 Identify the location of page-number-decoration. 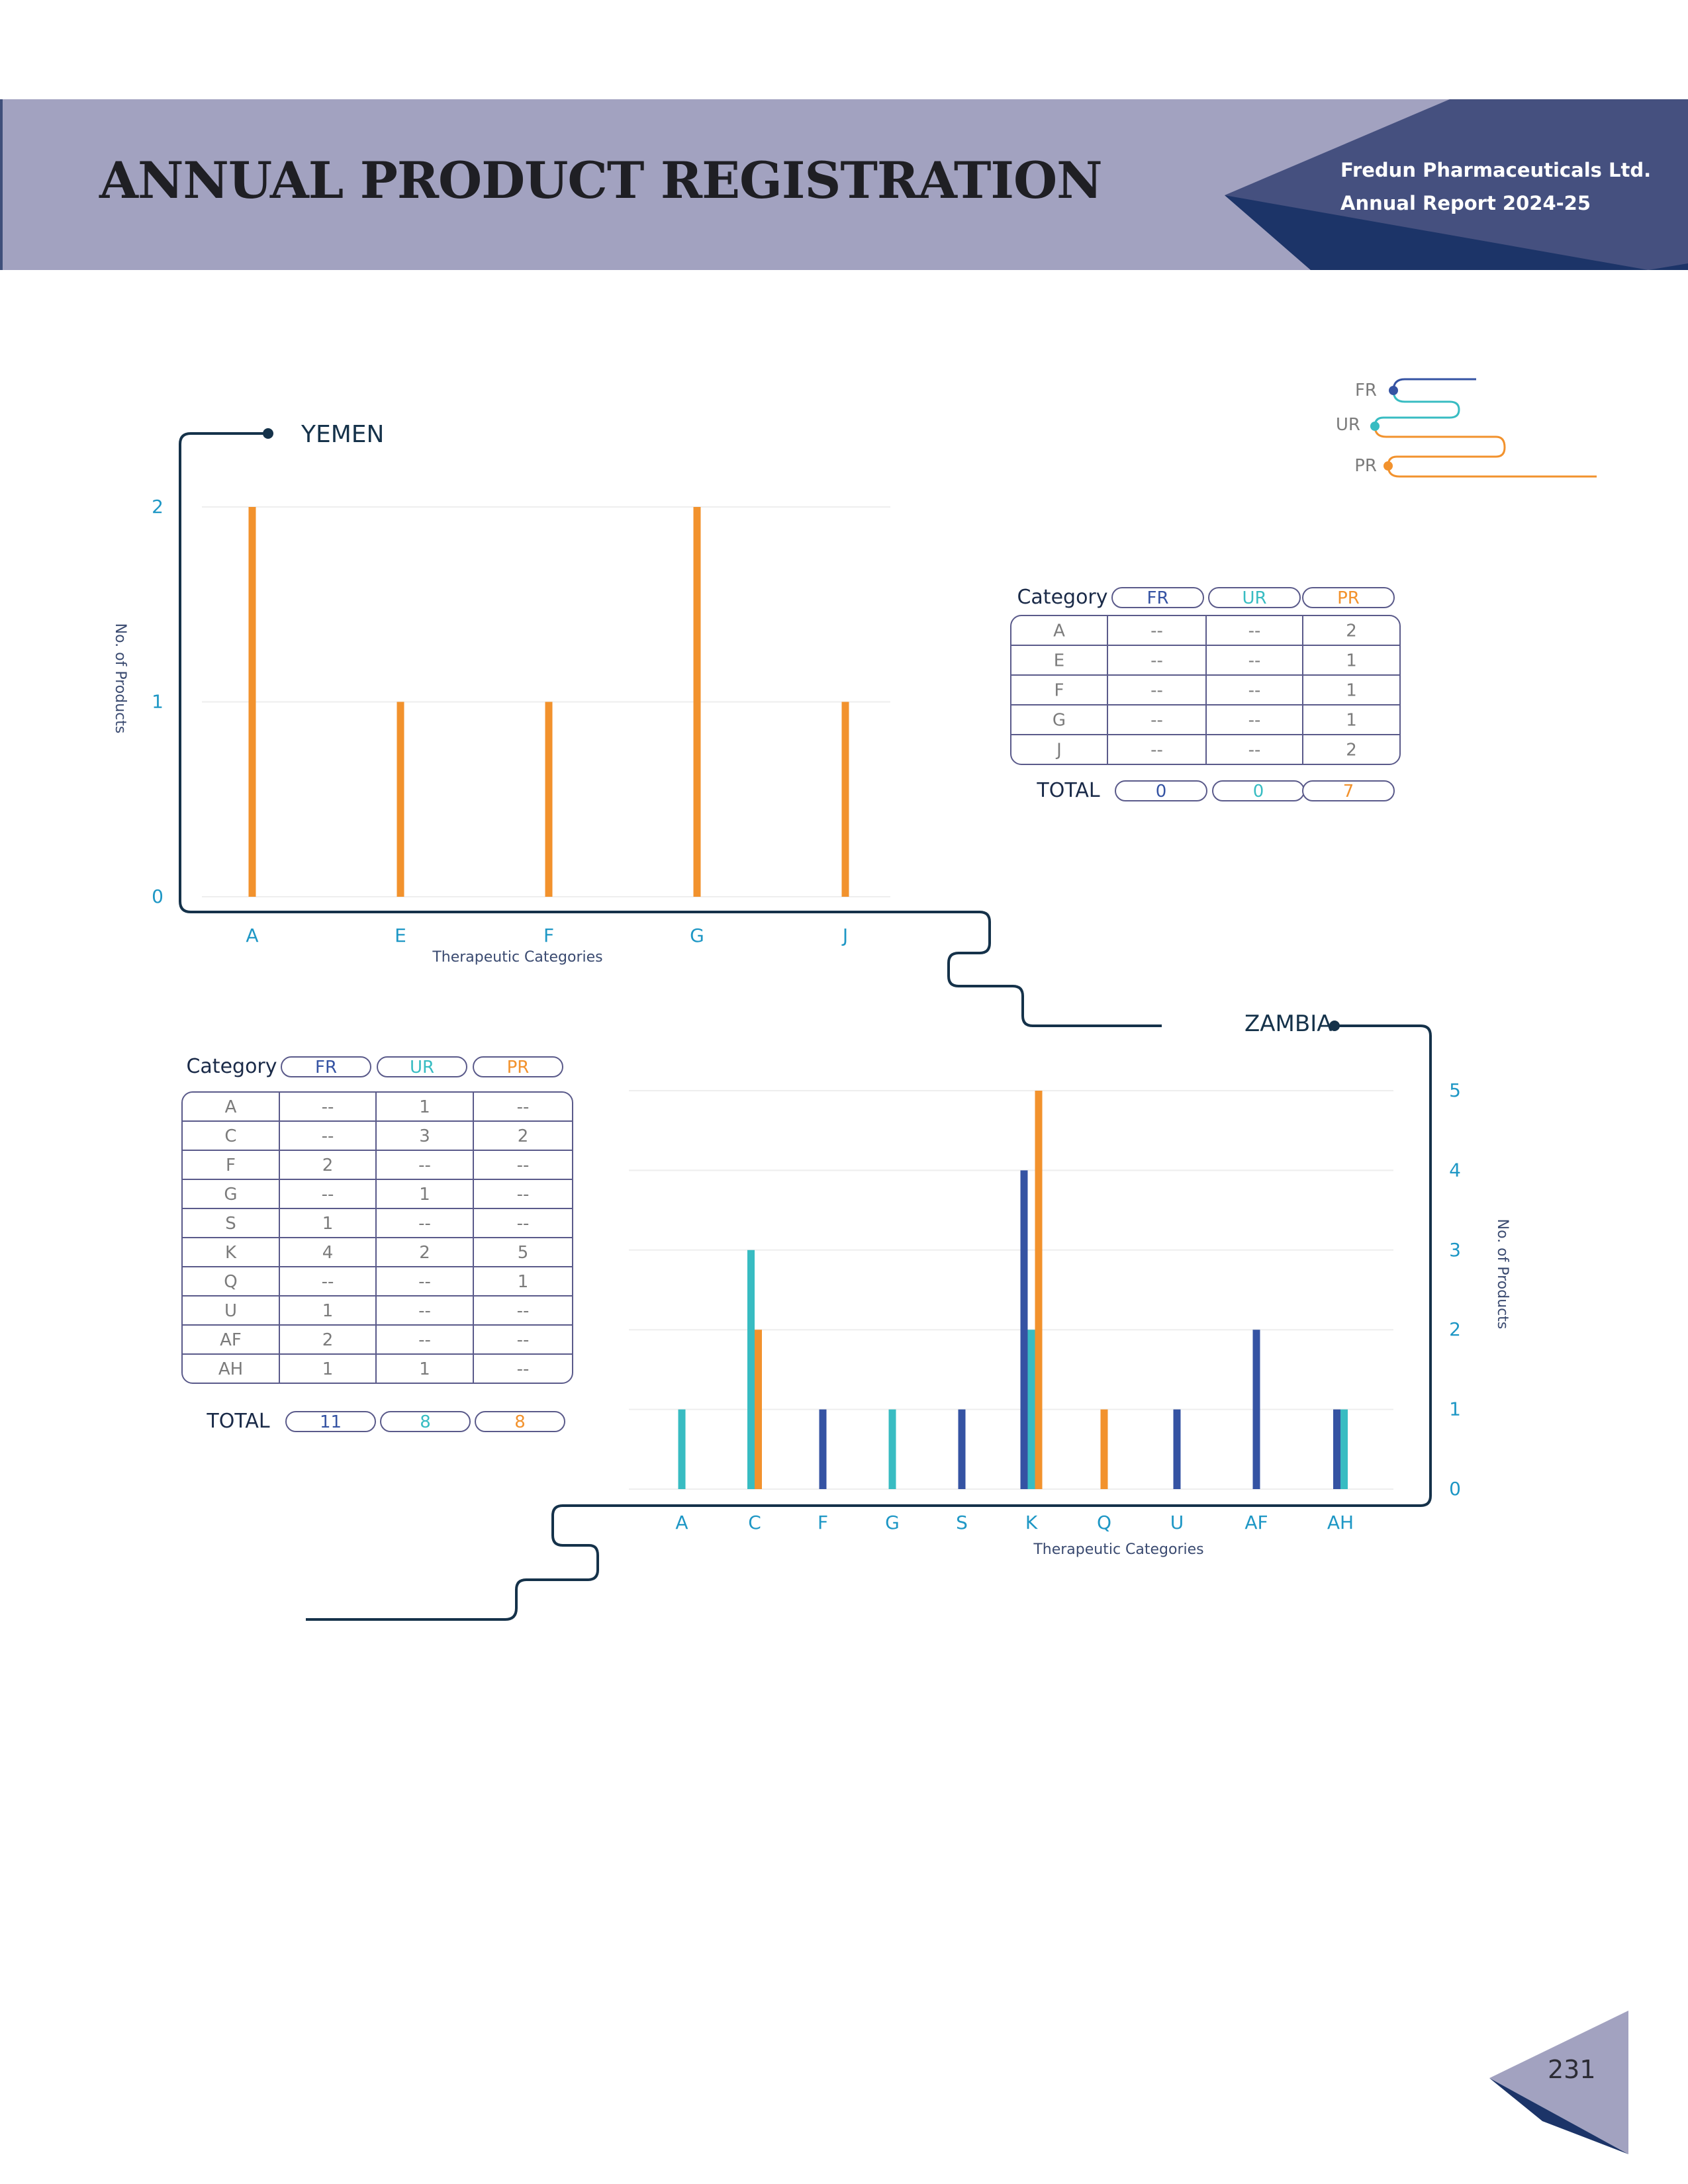
(1558, 2082).